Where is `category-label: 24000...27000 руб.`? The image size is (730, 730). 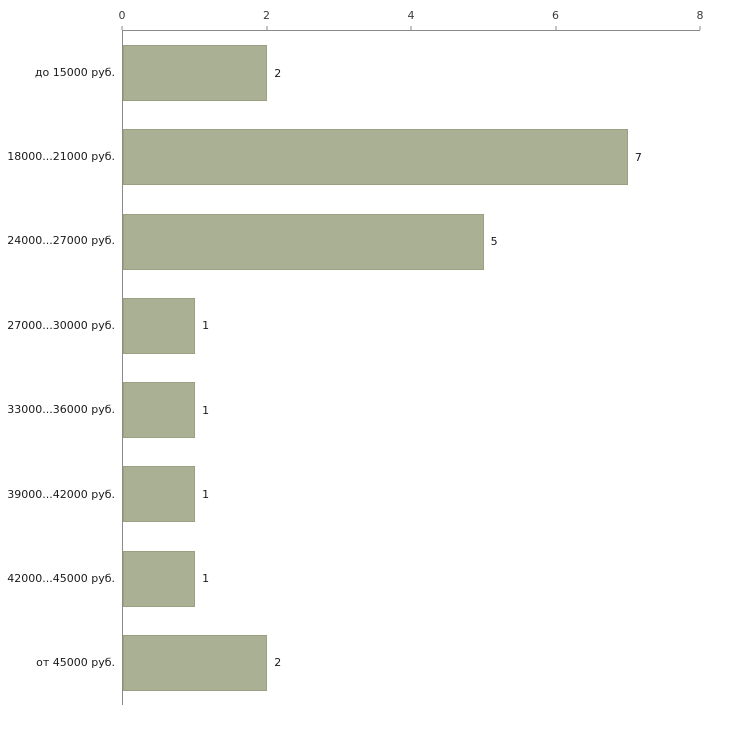 category-label: 24000...27000 руб. is located at coordinates (61, 241).